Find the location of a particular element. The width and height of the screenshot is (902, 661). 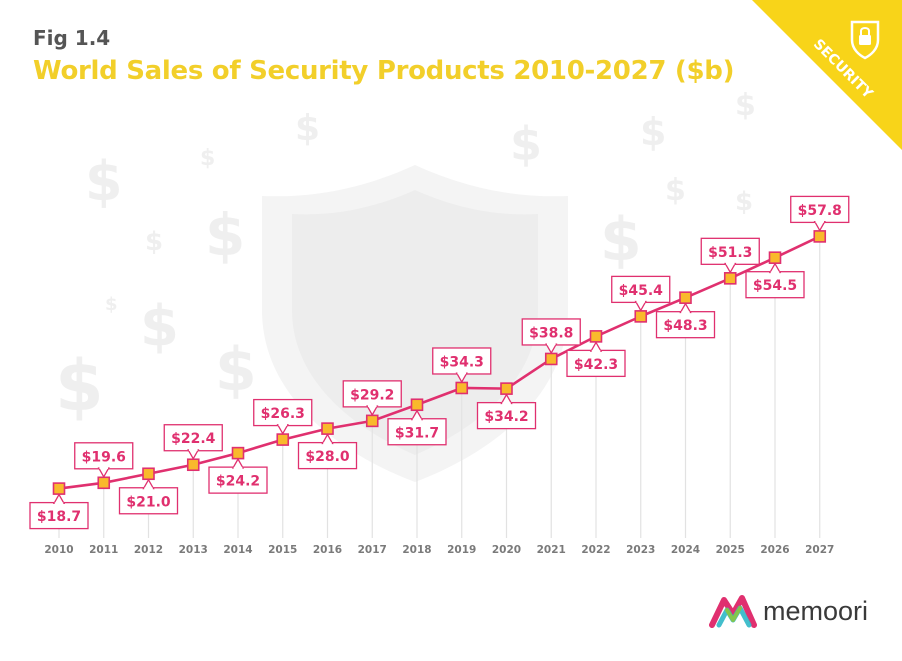

x-tick-label: 2023 is located at coordinates (640, 550).